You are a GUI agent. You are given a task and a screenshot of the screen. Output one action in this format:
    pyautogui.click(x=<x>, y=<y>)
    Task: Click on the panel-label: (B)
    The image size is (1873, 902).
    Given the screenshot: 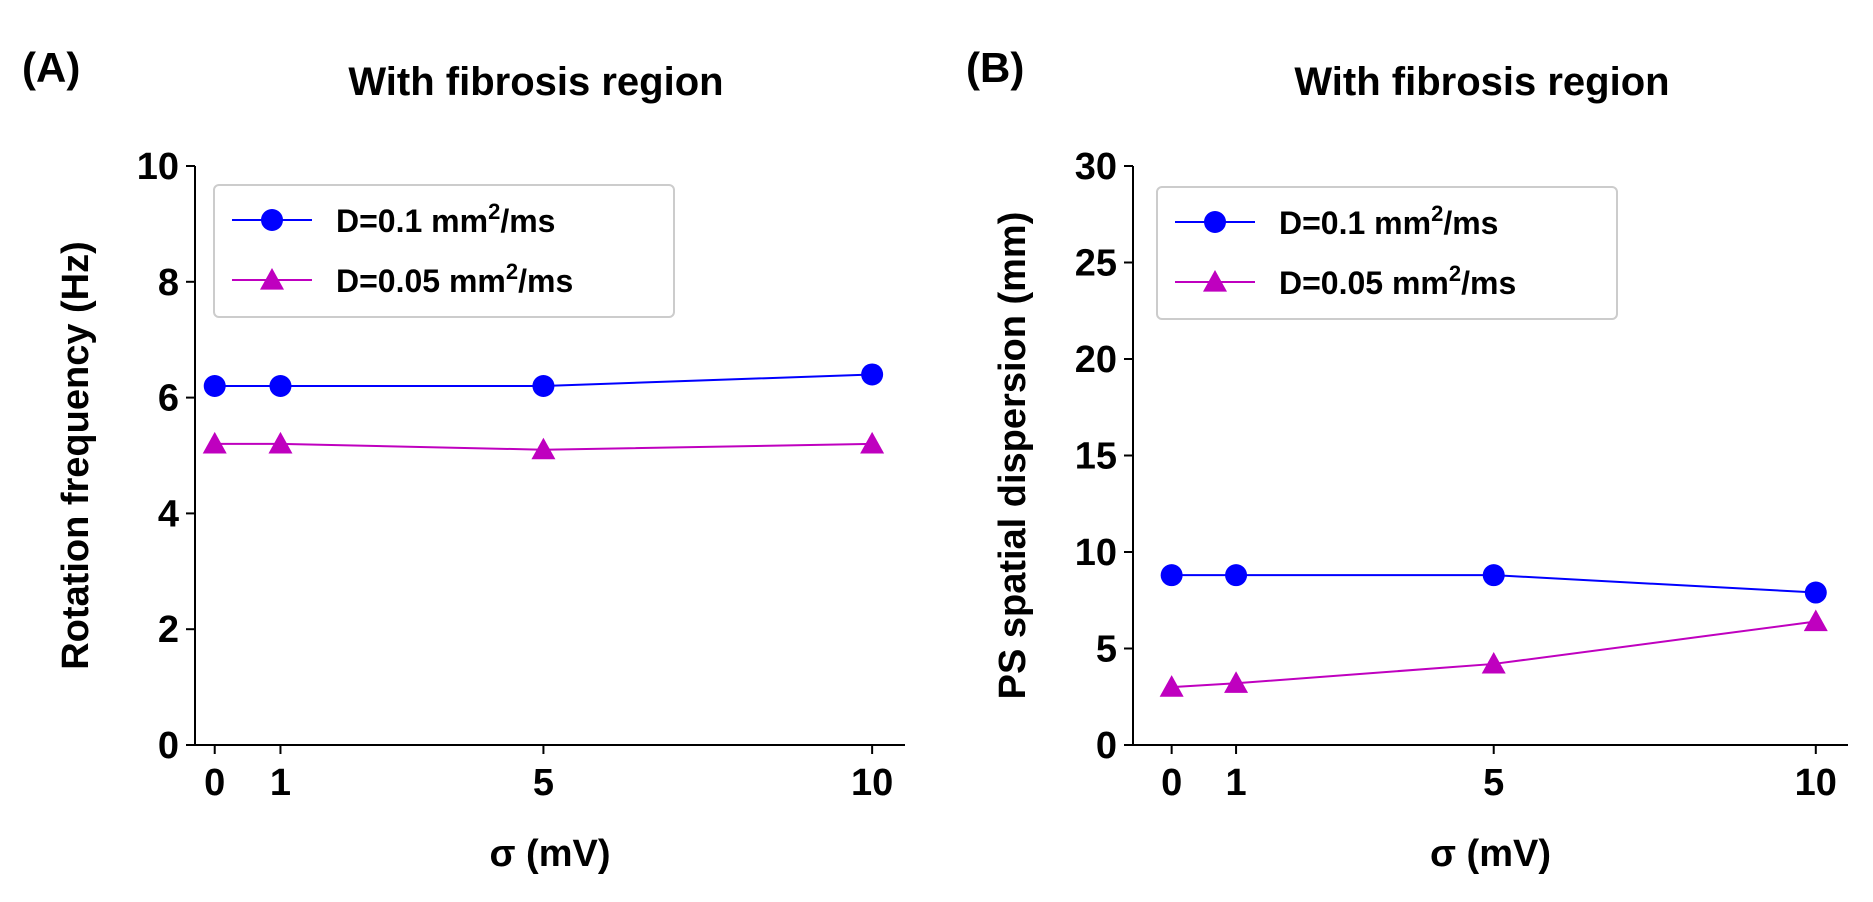 What is the action you would take?
    pyautogui.click(x=995, y=67)
    